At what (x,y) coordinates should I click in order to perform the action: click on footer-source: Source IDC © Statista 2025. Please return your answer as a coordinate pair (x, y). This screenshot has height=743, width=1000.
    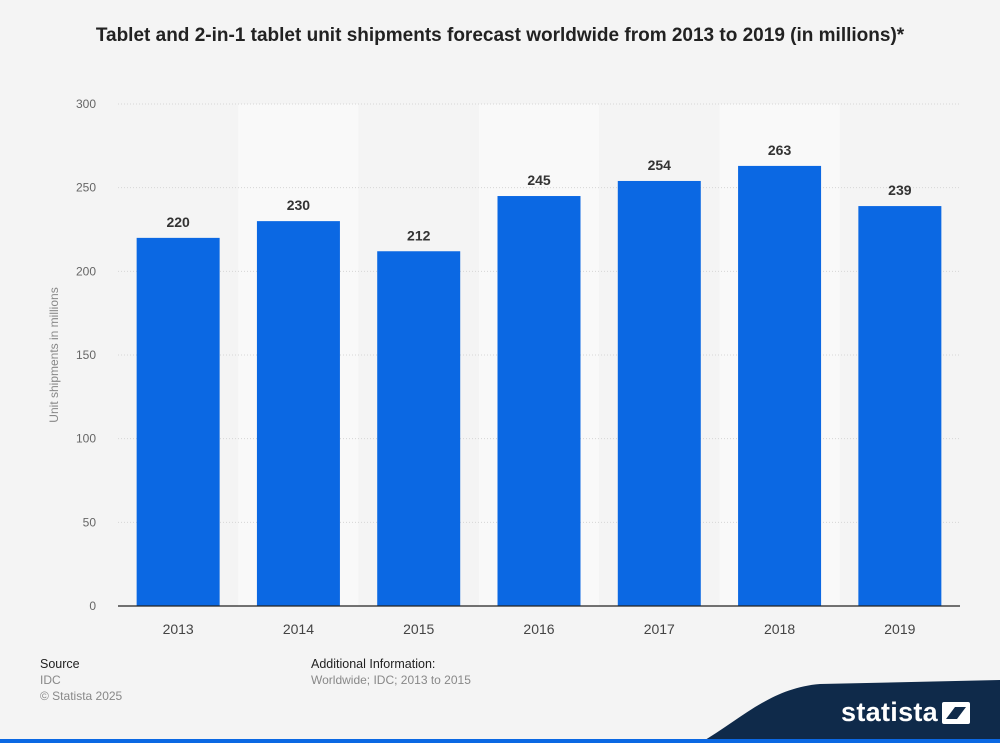
    Looking at the image, I should click on (81, 680).